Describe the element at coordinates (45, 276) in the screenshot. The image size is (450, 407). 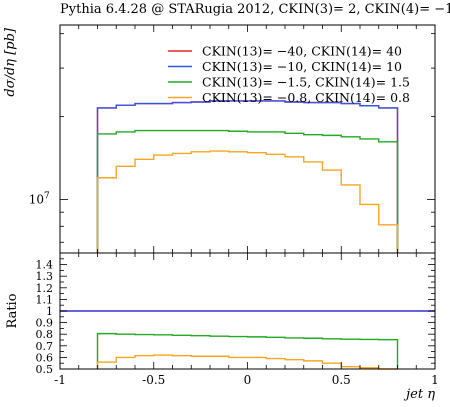
I see `ratio-y-tick-label: 1.3` at that location.